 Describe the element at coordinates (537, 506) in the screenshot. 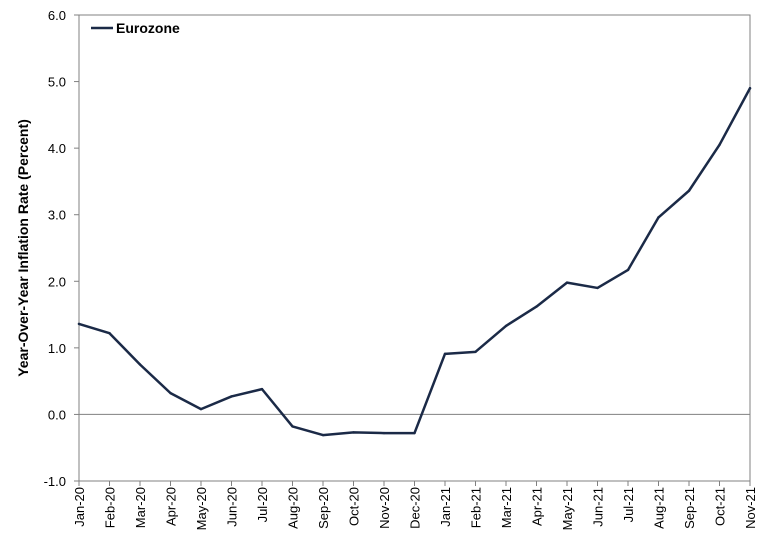

I see `x-tick-label: Apr-21` at that location.